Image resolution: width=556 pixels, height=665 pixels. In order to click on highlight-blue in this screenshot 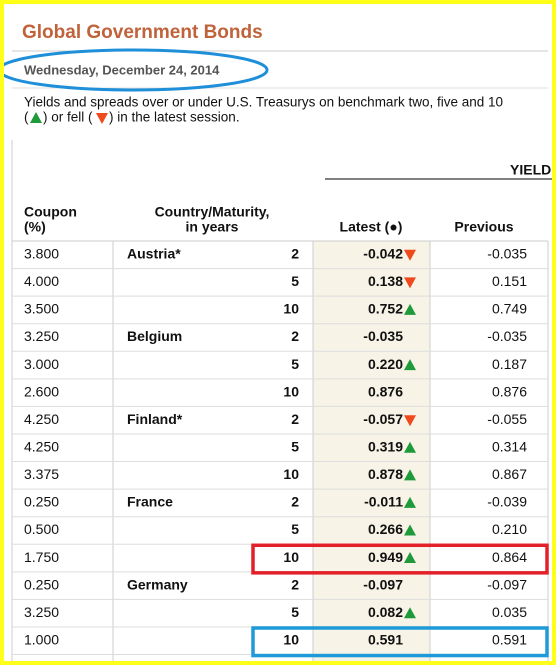, I will do `click(400, 642)`.